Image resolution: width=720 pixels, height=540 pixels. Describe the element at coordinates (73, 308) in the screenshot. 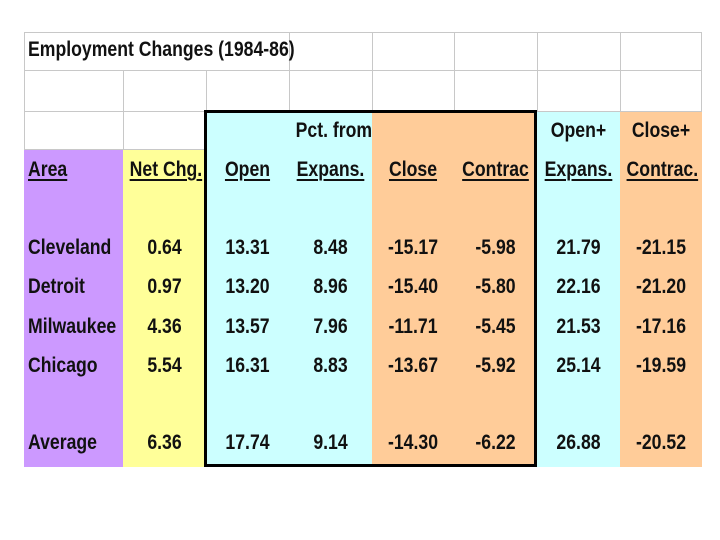

I see `area-column-band` at that location.